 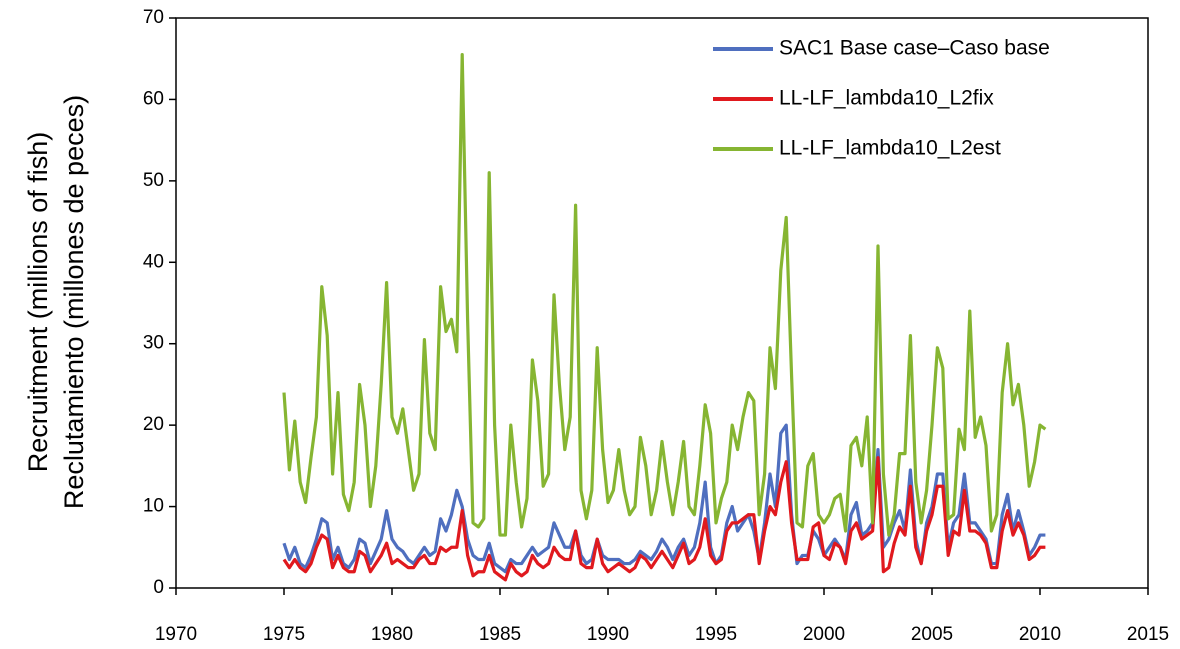 What do you see at coordinates (38, 302) in the screenshot?
I see `y-axis-title: Recruitment (millions of fish)` at bounding box center [38, 302].